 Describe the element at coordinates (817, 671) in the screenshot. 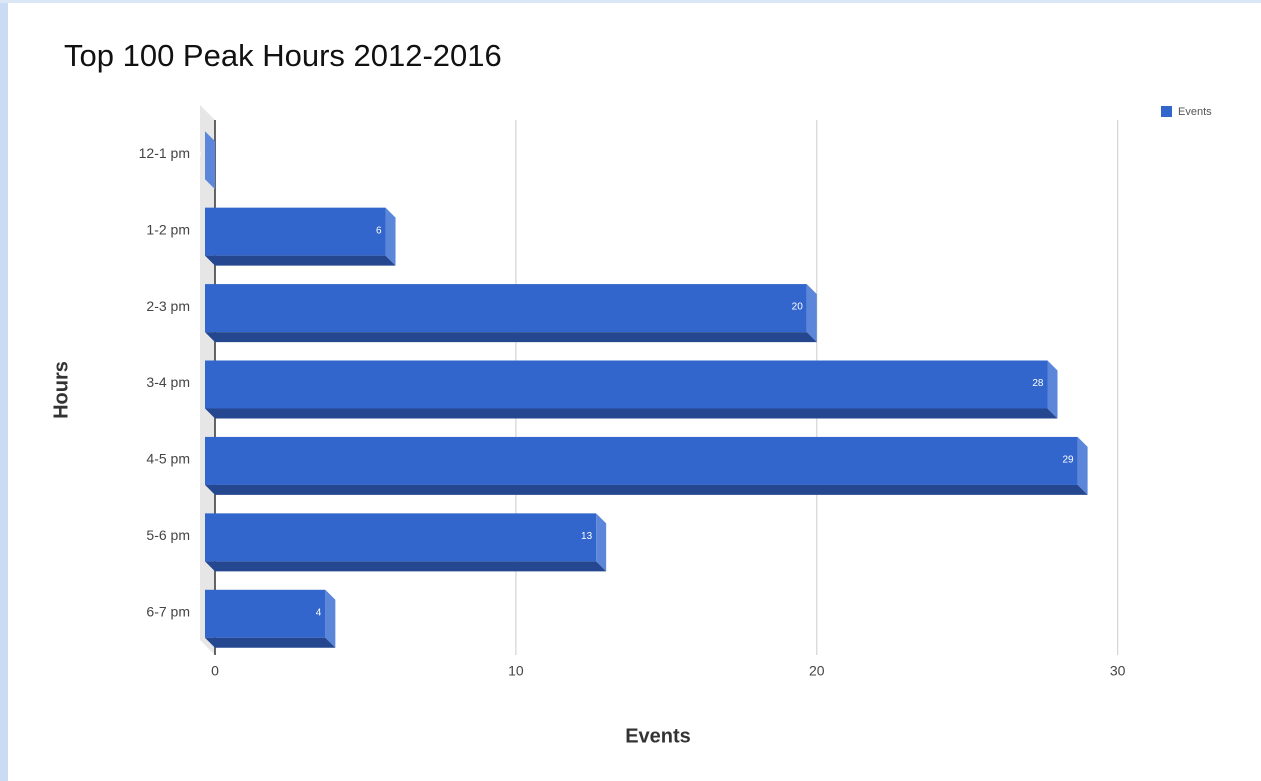

I see `x-tick-label: 20` at that location.